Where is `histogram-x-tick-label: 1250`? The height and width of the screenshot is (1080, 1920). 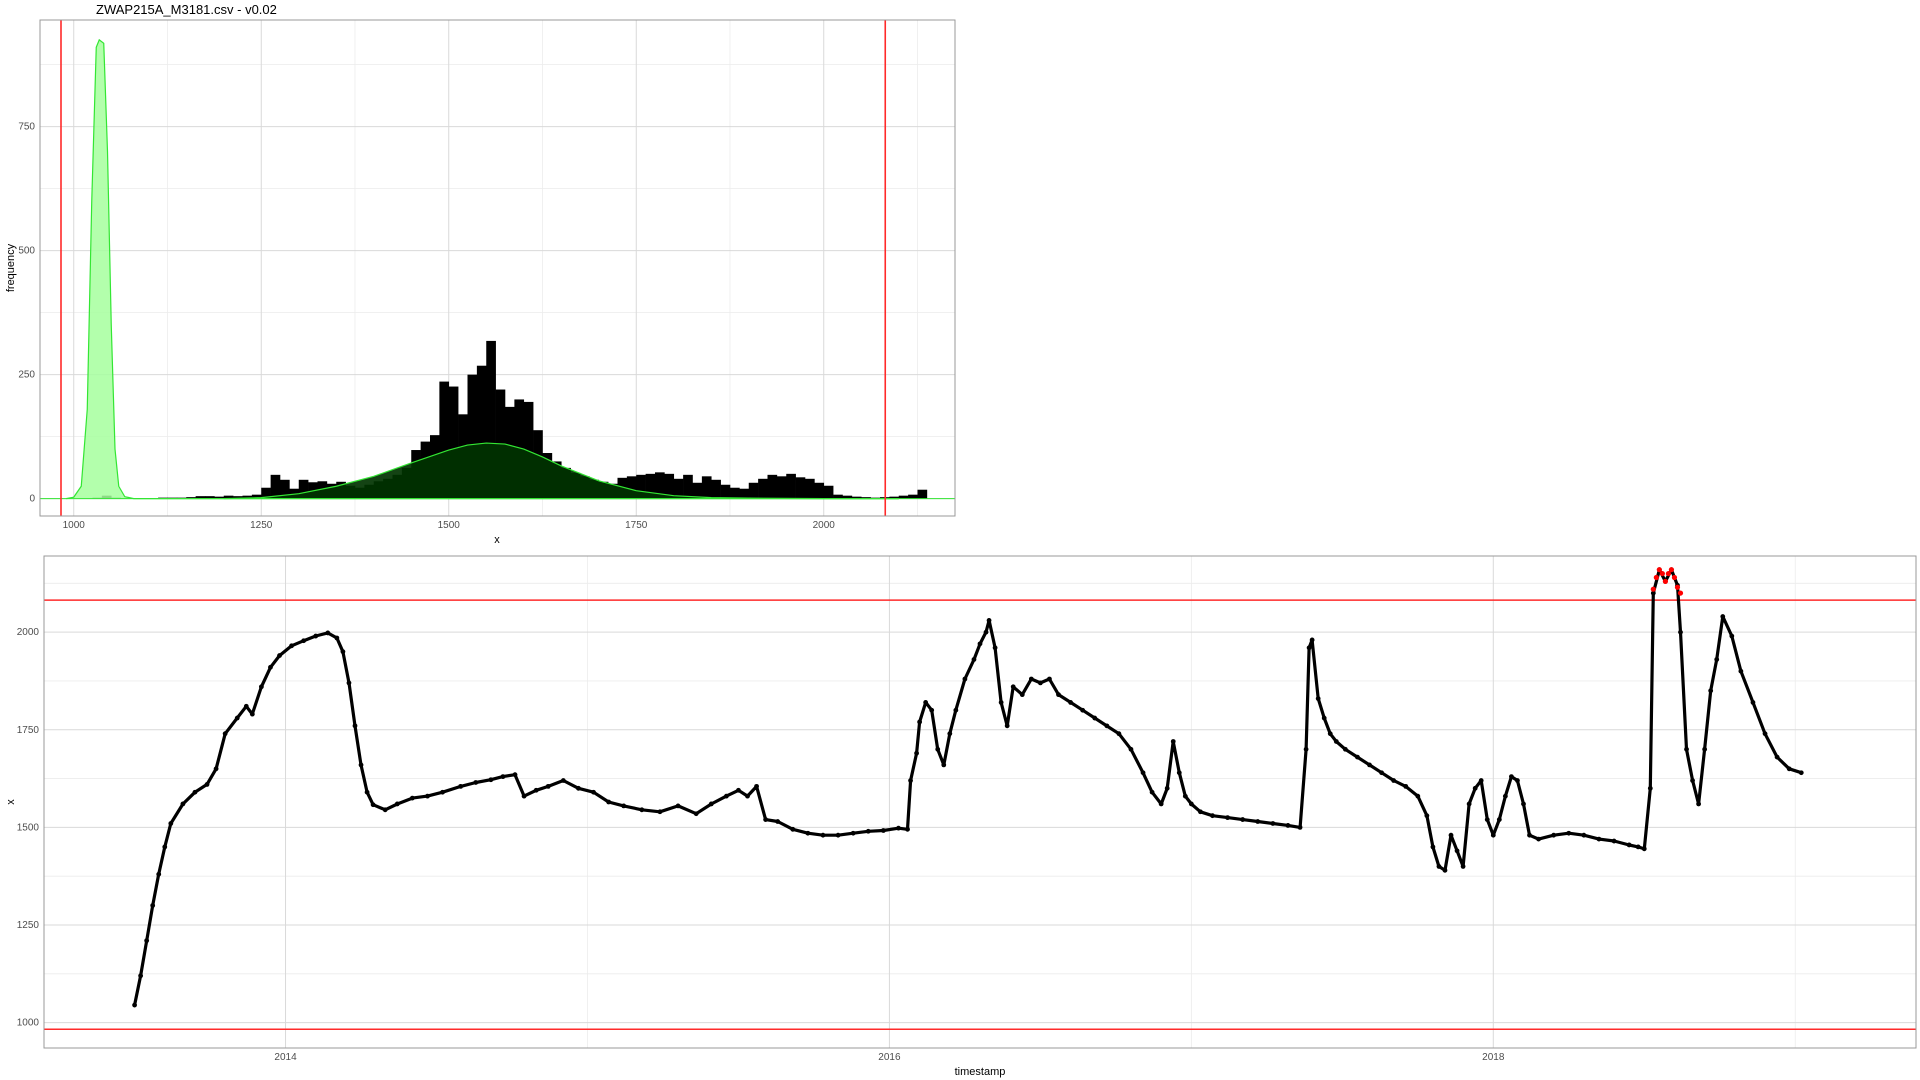
histogram-x-tick-label: 1250 is located at coordinates (261, 525).